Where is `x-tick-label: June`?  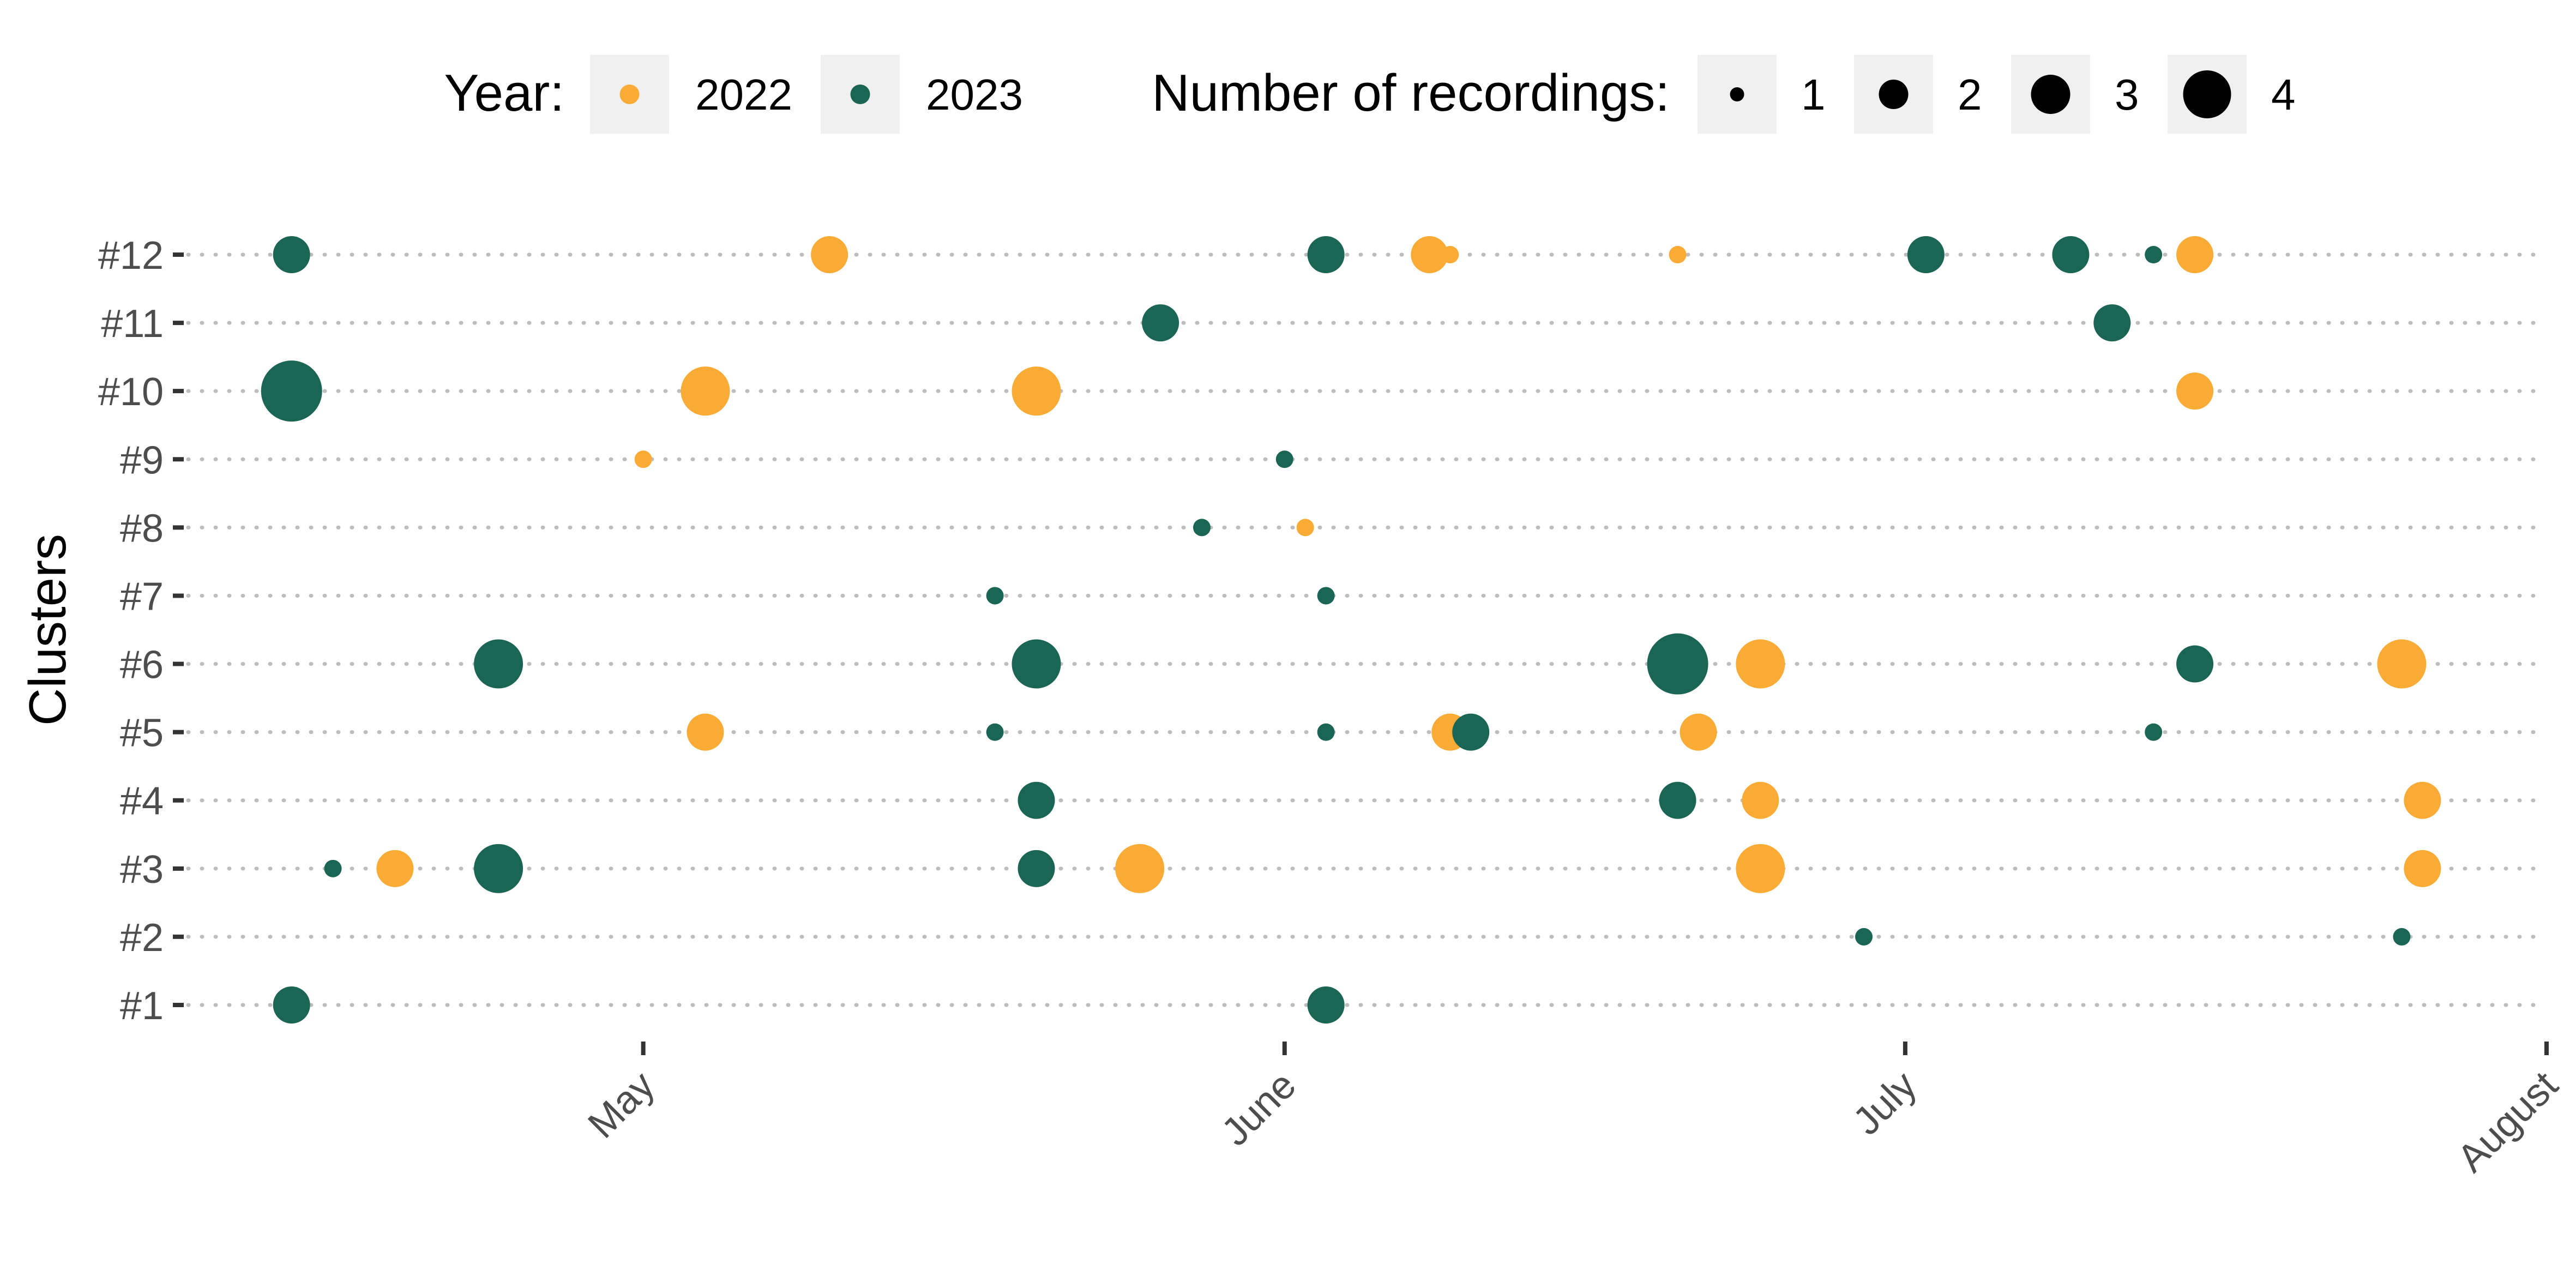 x-tick-label: June is located at coordinates (1258, 1108).